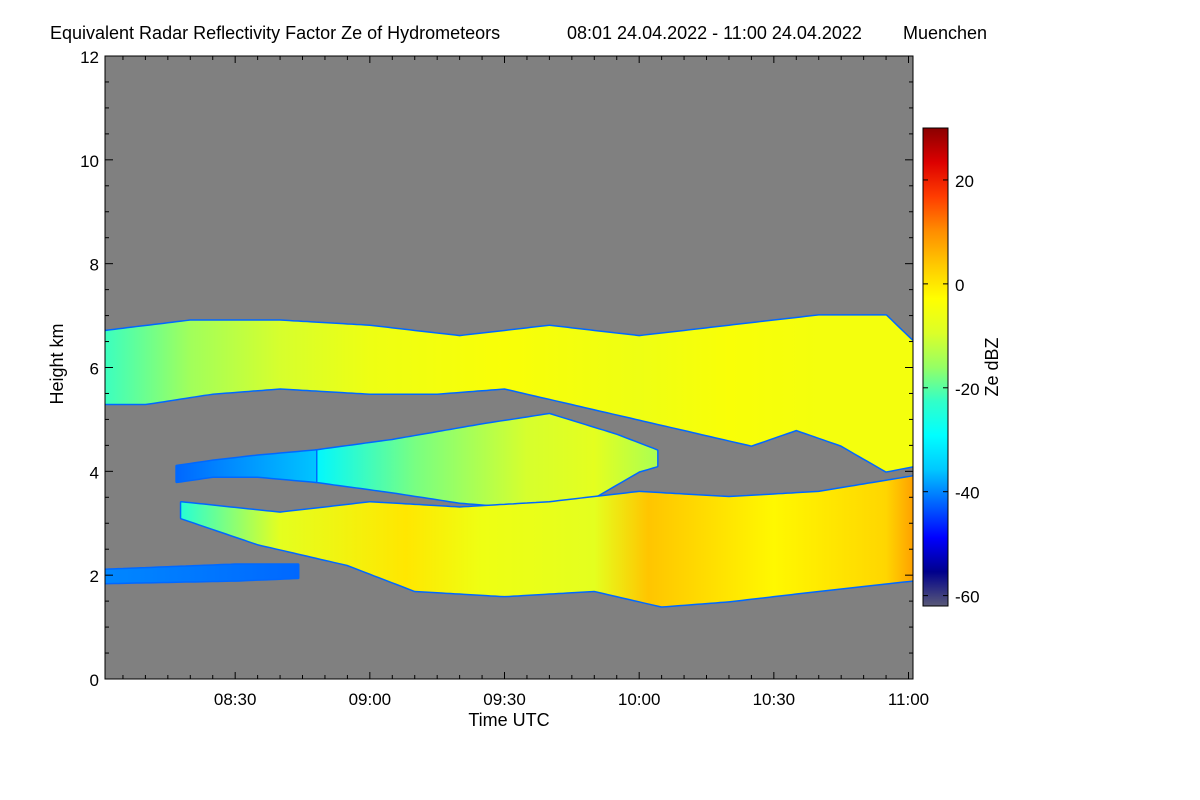 The image size is (1200, 800). What do you see at coordinates (246, 466) in the screenshot?
I see `fragments-near-4km` at bounding box center [246, 466].